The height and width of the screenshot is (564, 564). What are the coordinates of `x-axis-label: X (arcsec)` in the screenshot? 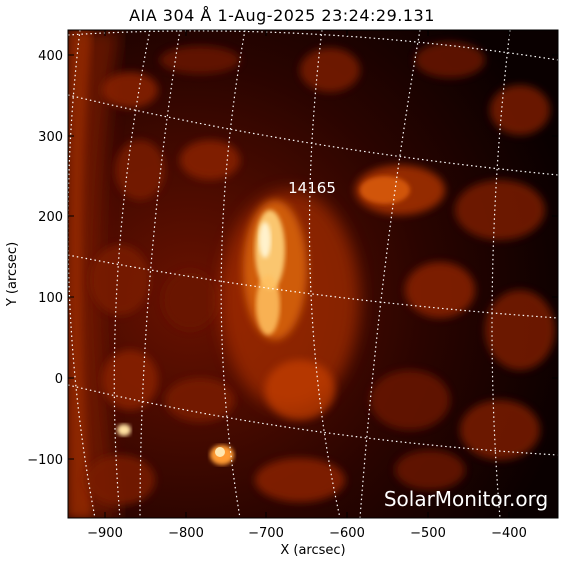 It's located at (312, 550).